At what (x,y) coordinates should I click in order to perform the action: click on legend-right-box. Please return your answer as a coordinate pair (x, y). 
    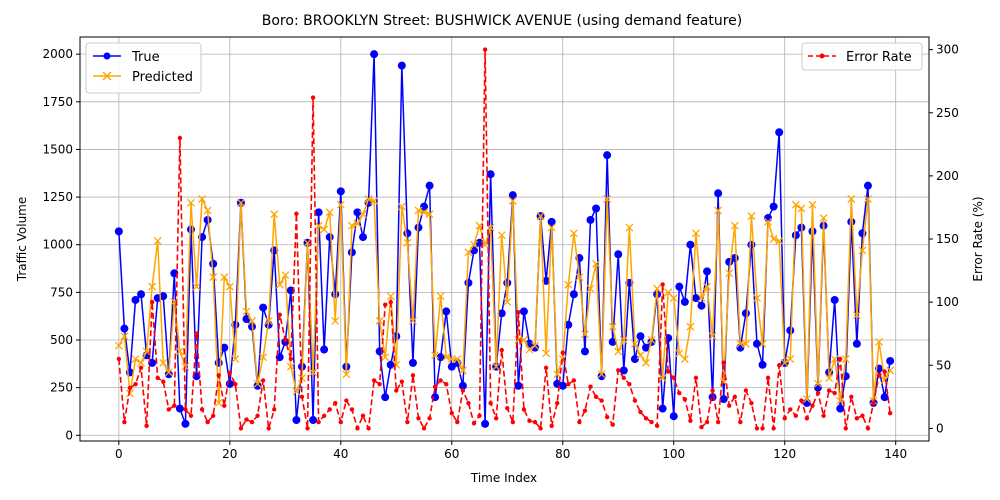
    Looking at the image, I should click on (862, 56).